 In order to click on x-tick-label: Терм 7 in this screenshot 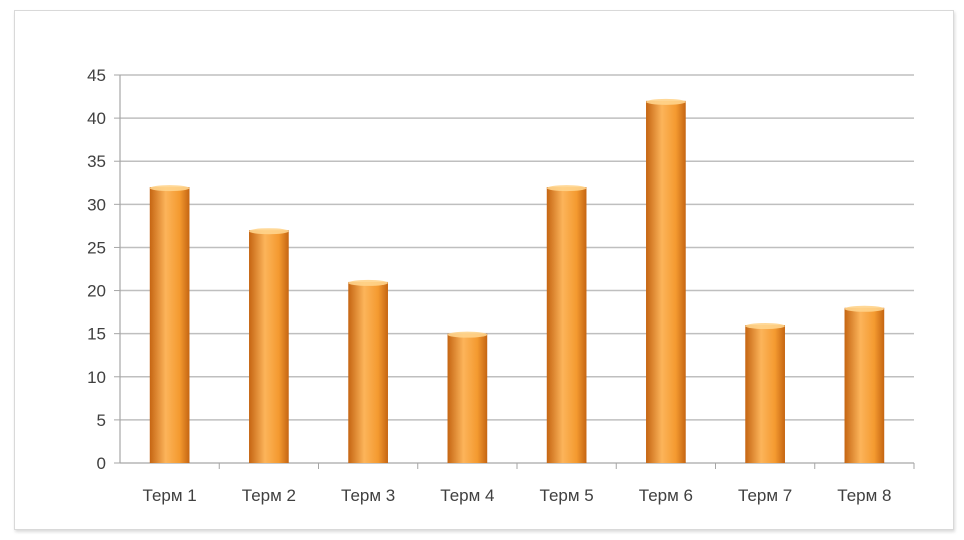, I will do `click(765, 495)`.